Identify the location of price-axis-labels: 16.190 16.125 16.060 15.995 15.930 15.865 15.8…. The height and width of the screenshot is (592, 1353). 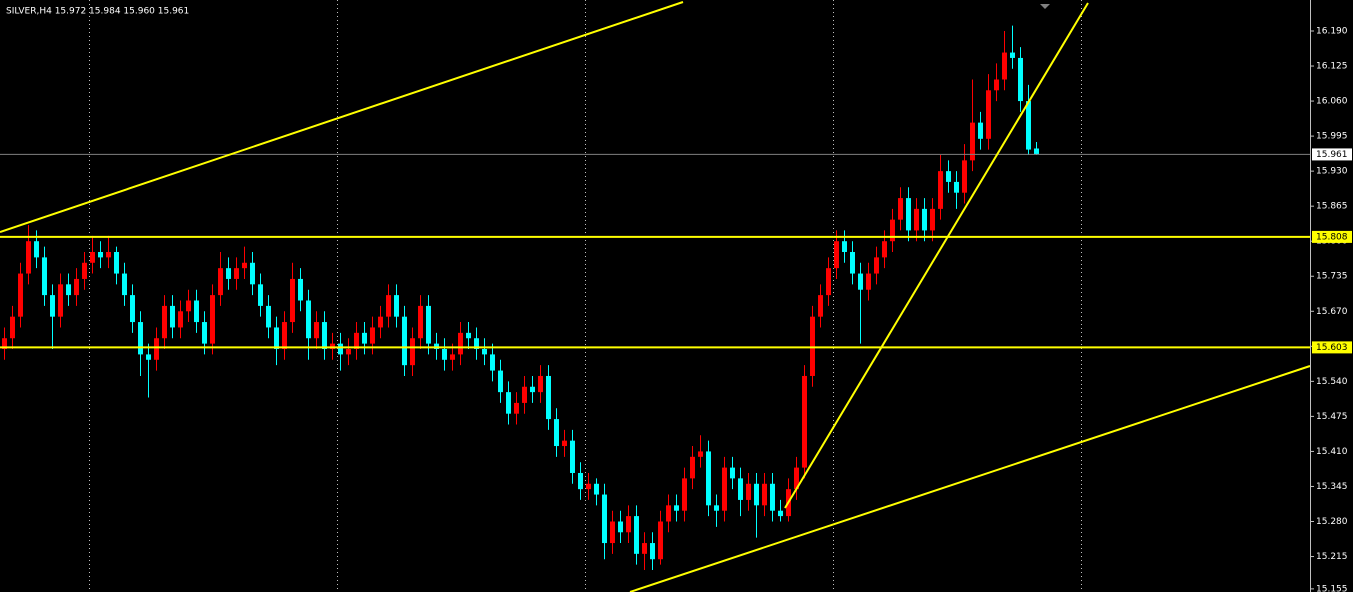
(1331, 309).